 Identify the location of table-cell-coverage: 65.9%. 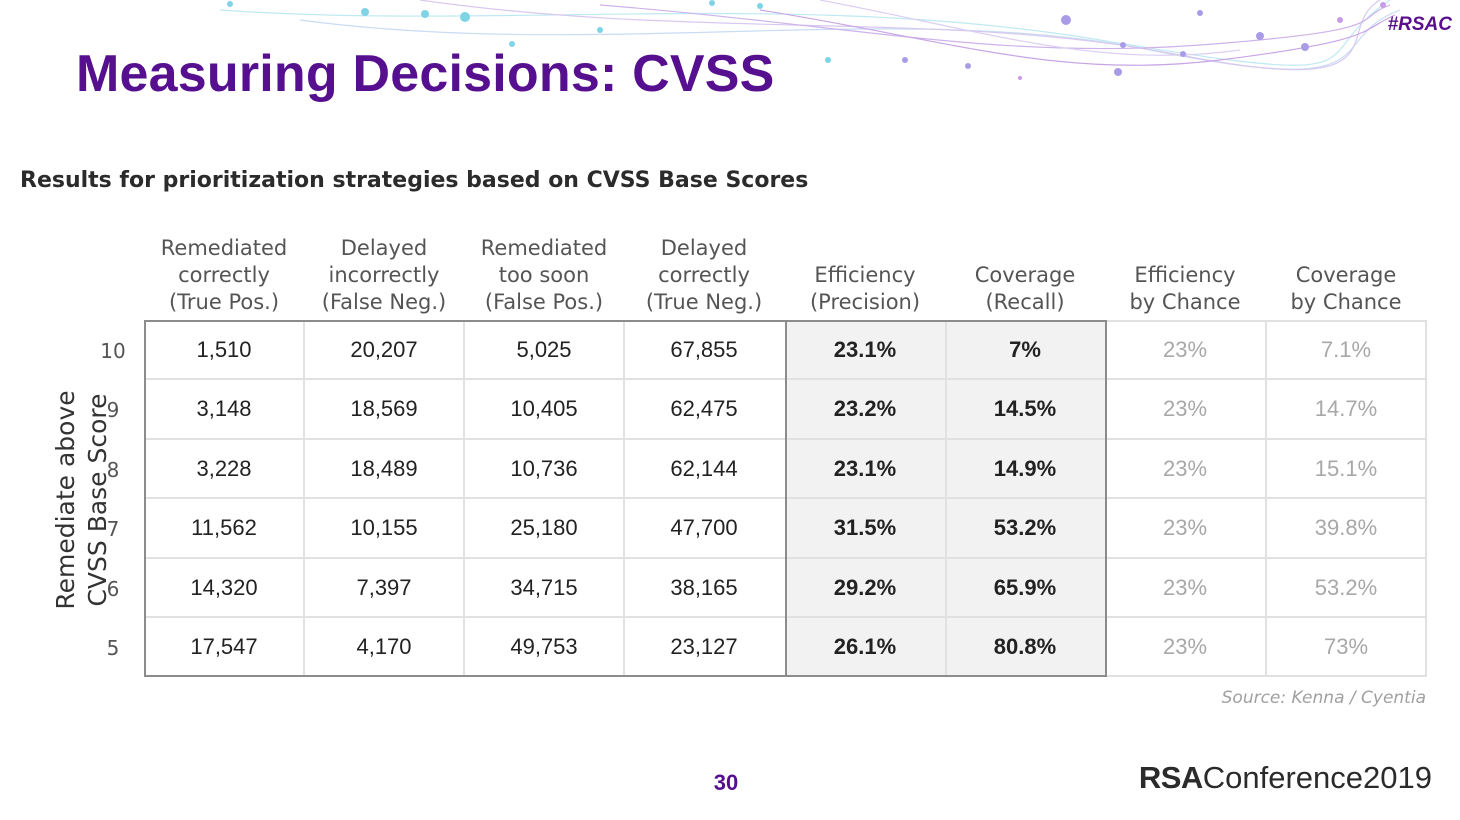
(1025, 587).